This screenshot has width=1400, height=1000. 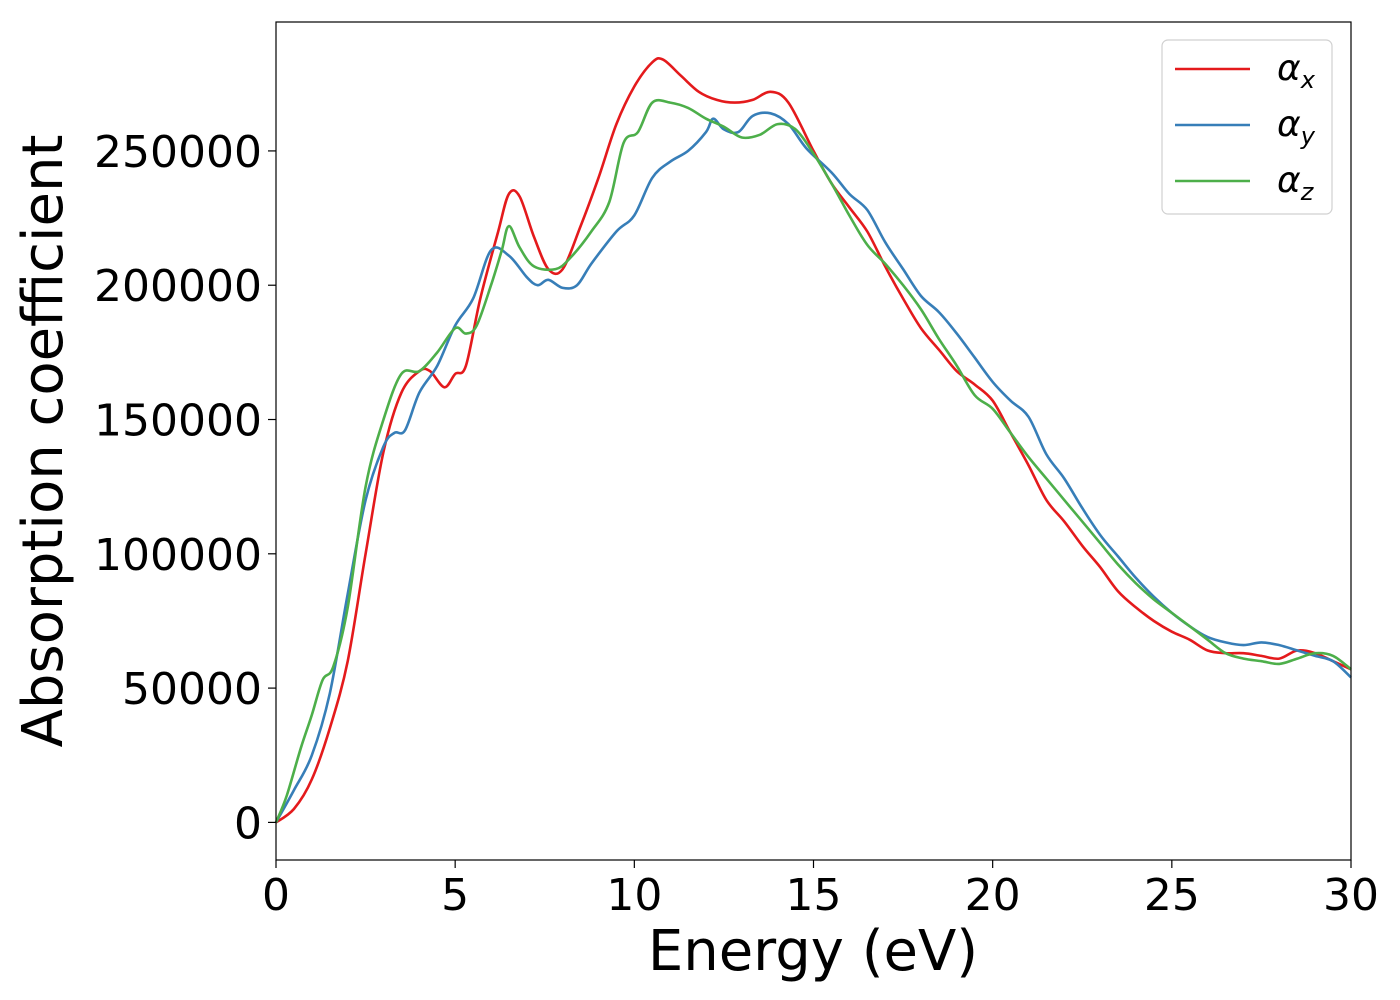 I want to click on y-axis-label: Absorption coefficient, so click(x=43, y=441).